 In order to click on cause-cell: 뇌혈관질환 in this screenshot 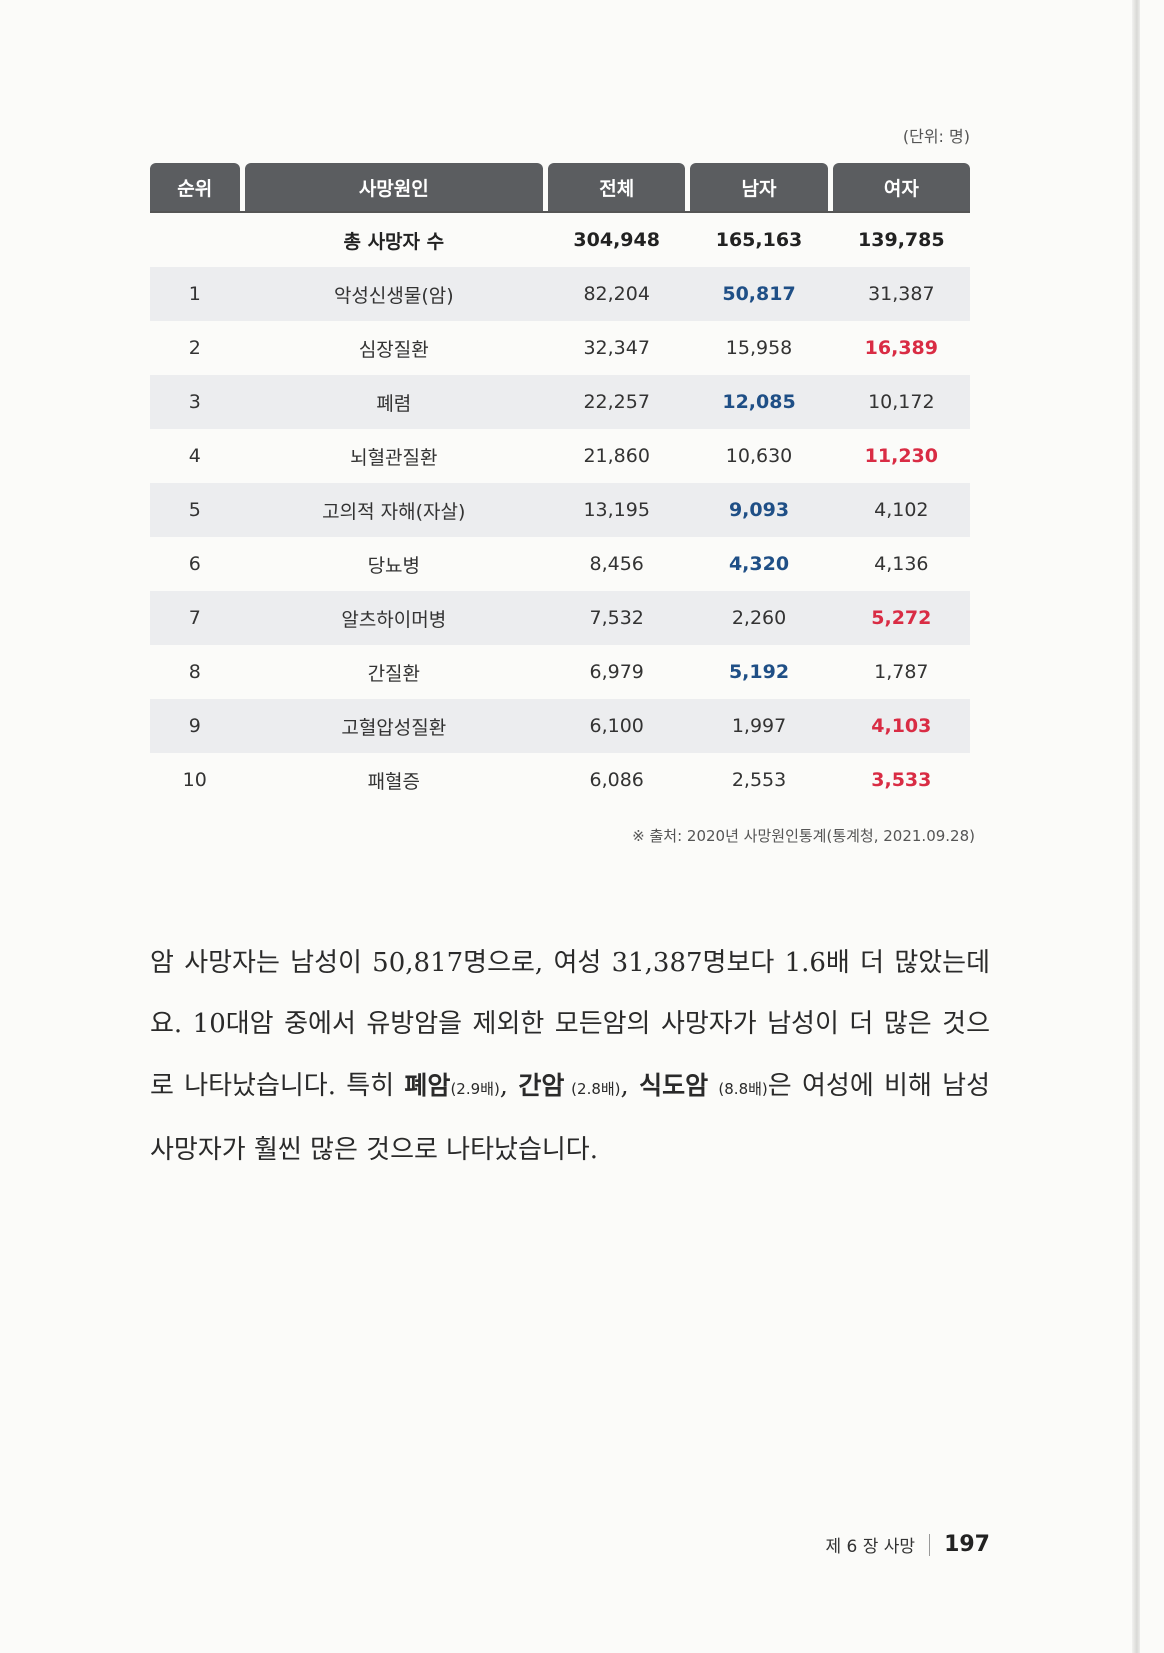, I will do `click(394, 457)`.